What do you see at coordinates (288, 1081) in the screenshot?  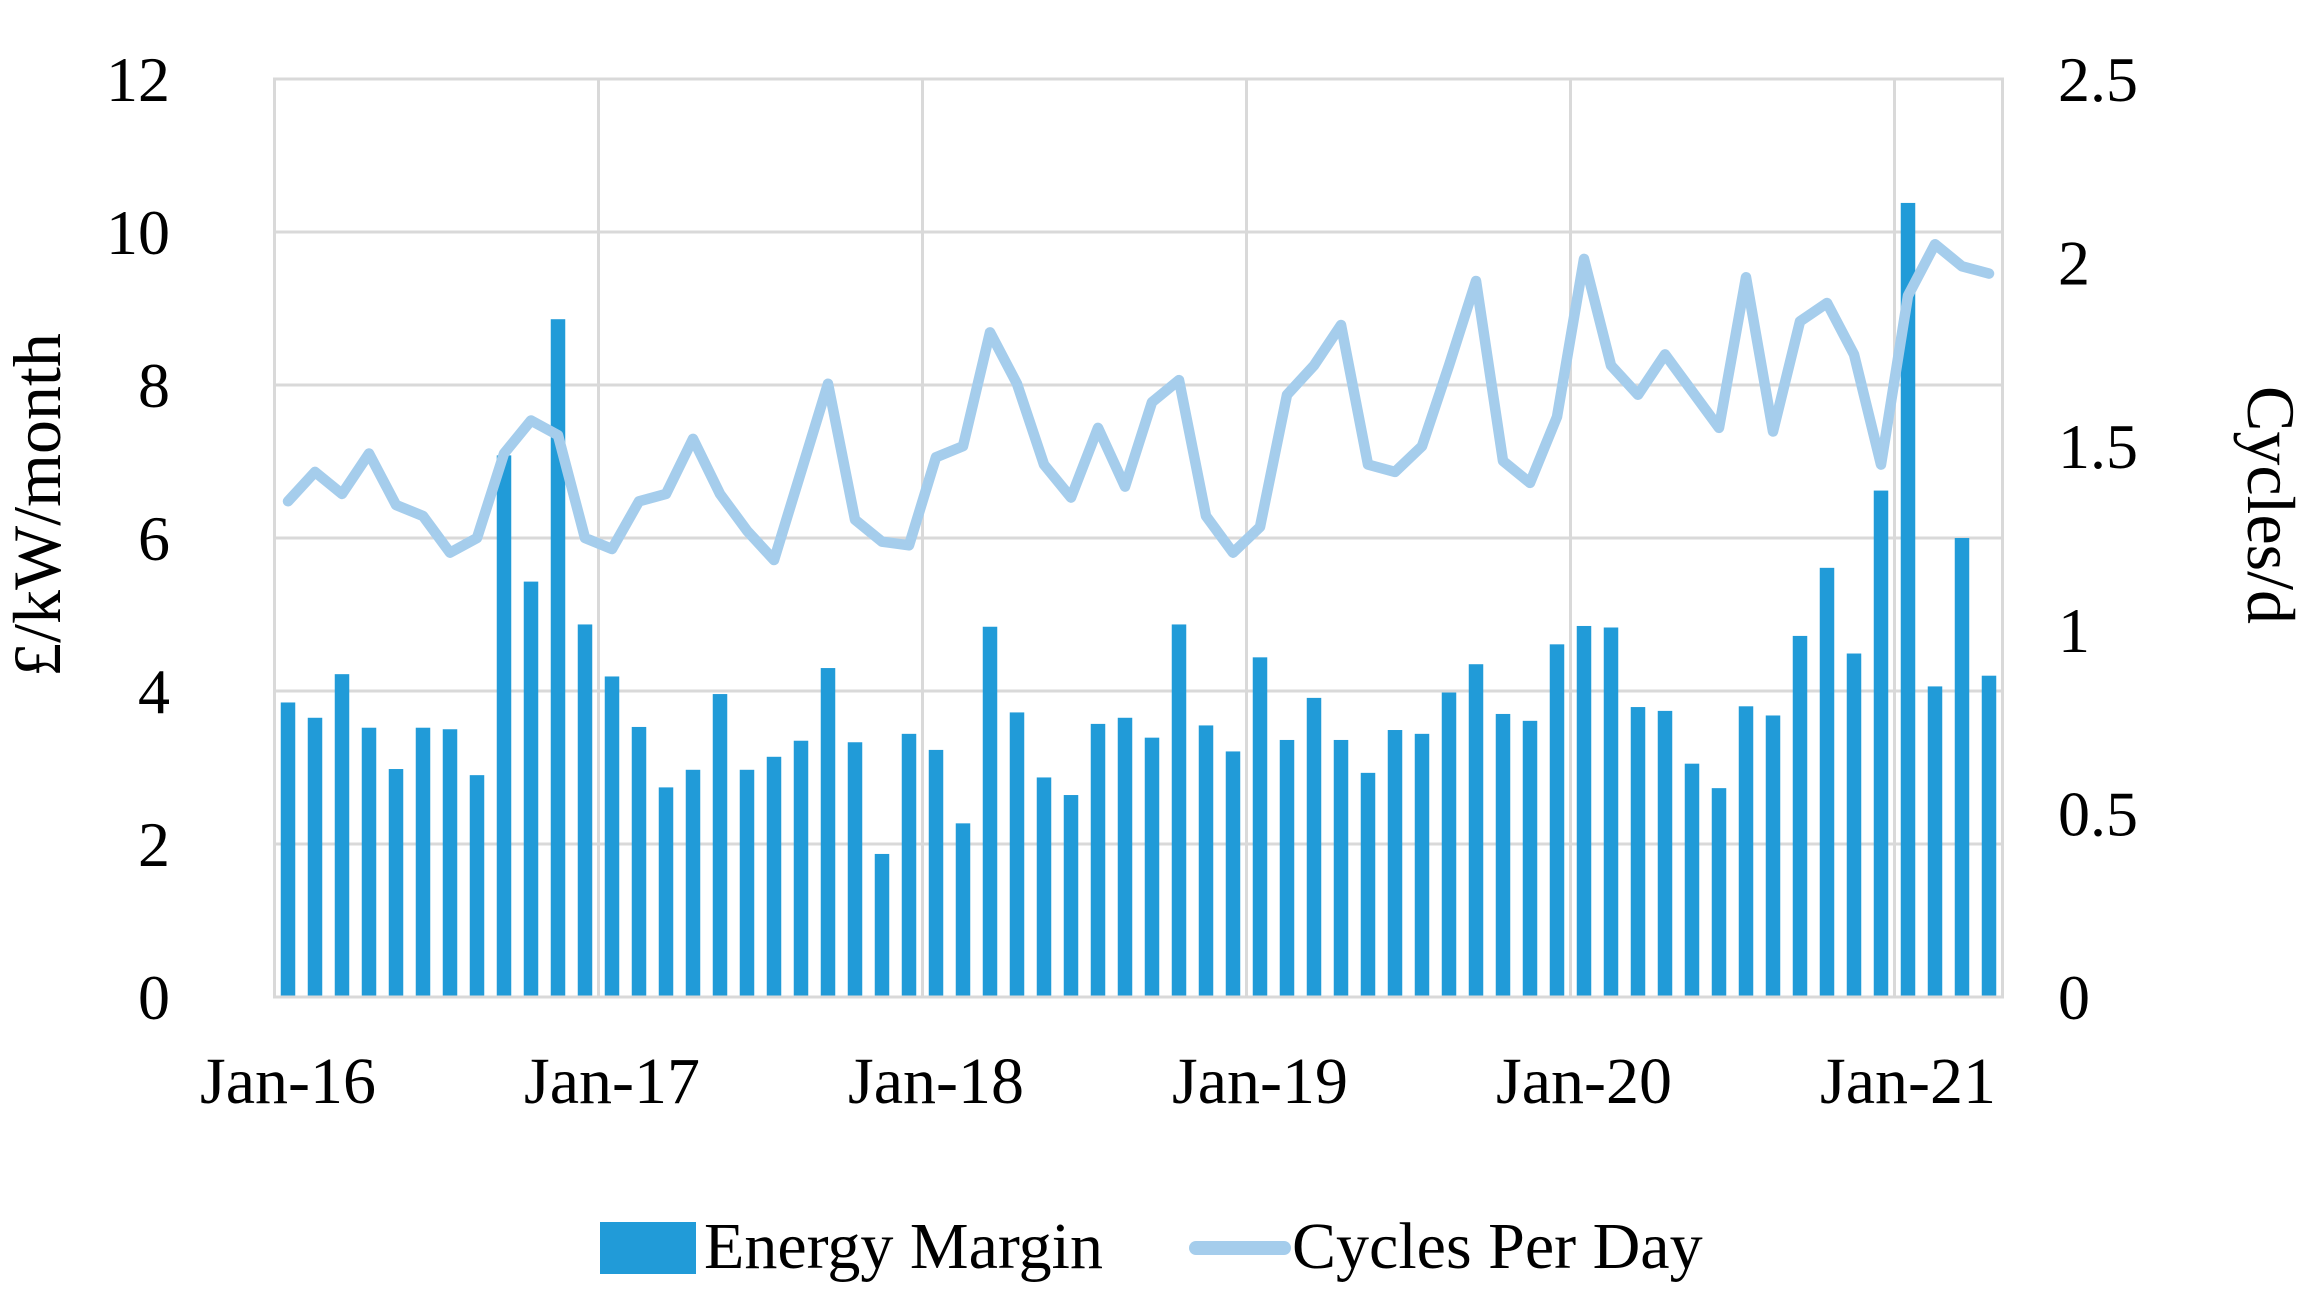 I see `x-tick-Jan-16: Jan-16` at bounding box center [288, 1081].